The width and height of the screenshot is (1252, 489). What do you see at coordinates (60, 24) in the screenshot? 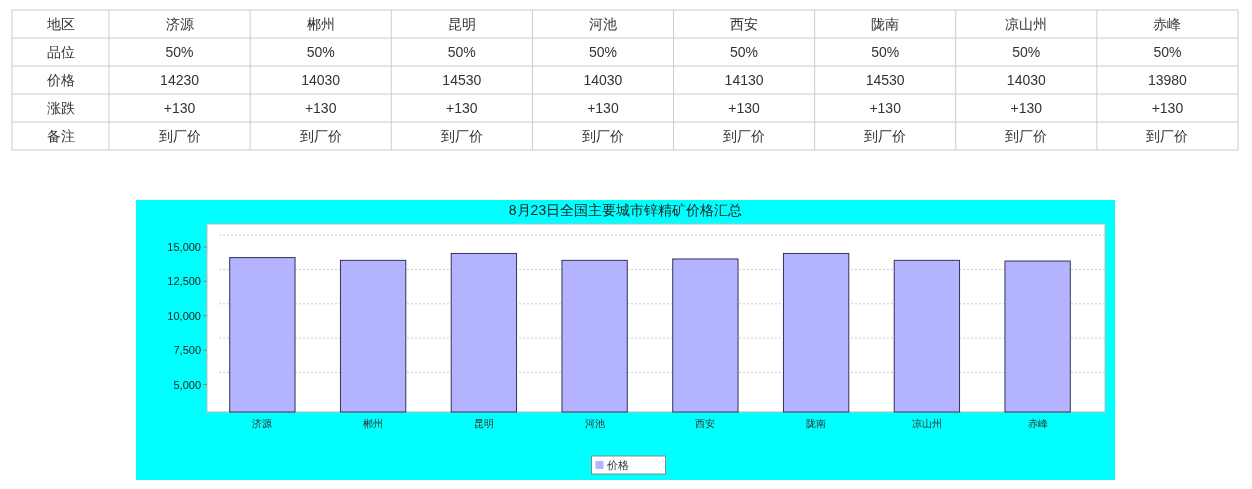
I see `text: 地区` at bounding box center [60, 24].